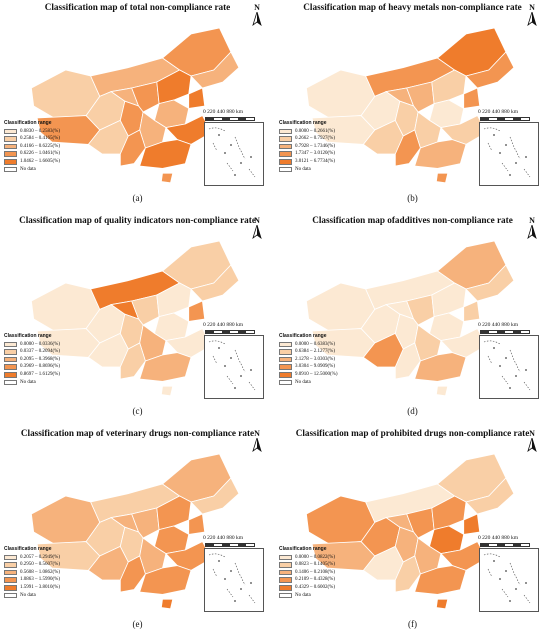  I want to click on legend-item: 3.0121 – 6.7734(%), so click(307, 162).